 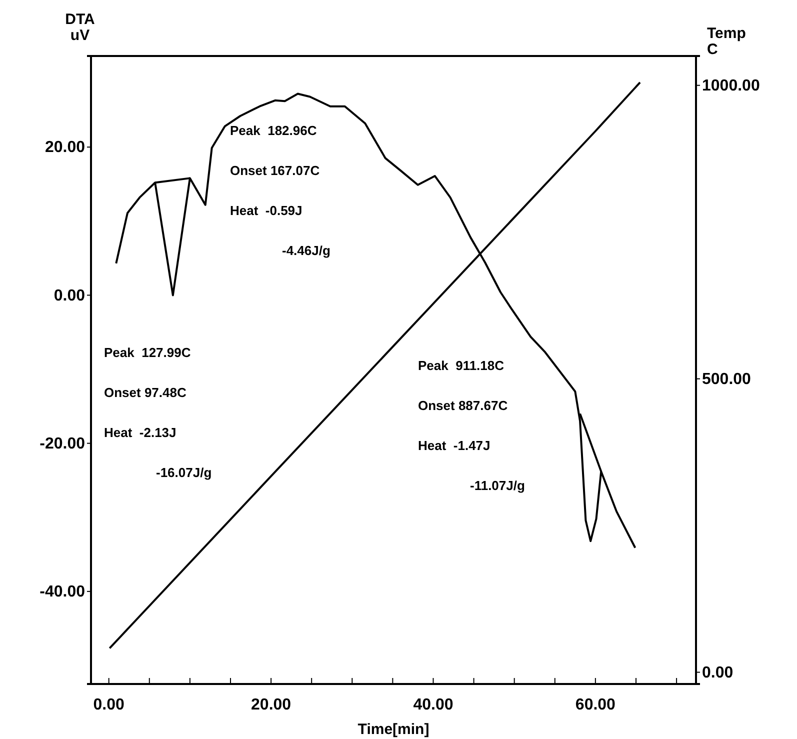 I want to click on y2-tick-label: 500.00, so click(x=727, y=379).